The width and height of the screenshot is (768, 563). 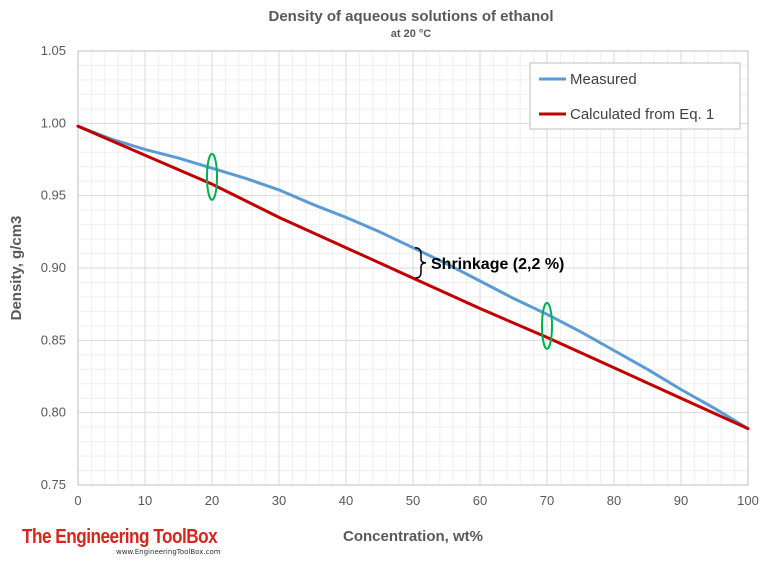 I want to click on shrinkage-label: Shrinkage (2,2 %), so click(x=497, y=264).